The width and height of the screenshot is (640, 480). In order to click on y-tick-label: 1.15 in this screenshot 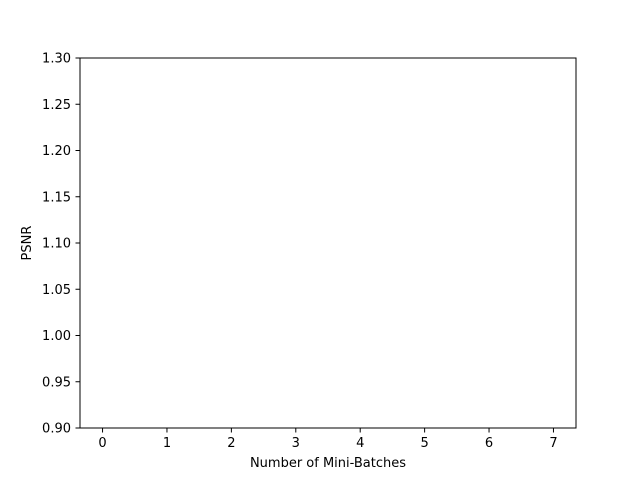, I will do `click(56, 197)`.